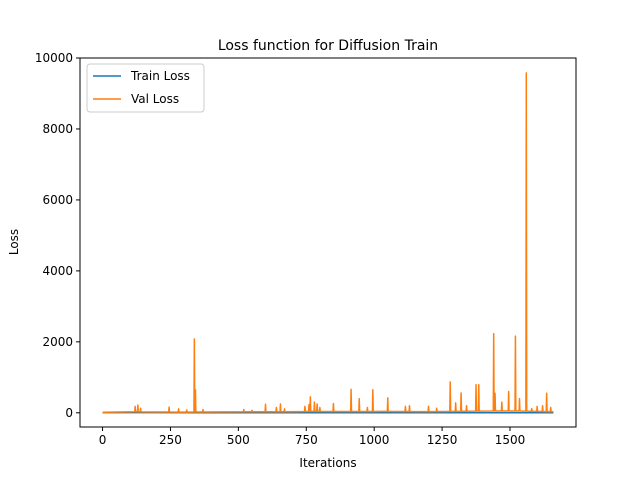 This screenshot has height=480, width=640. I want to click on x-axis-label: Iterations, so click(327, 463).